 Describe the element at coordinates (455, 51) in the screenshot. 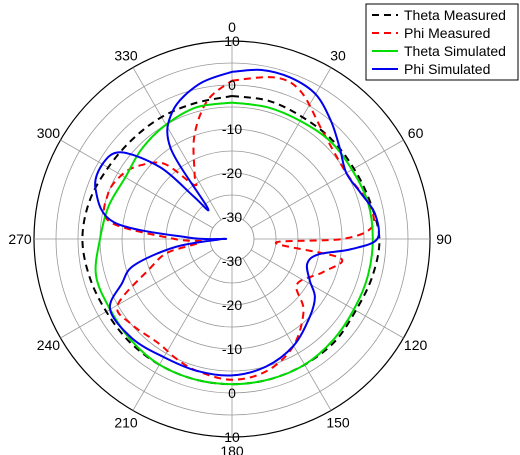

I see `legend-label: Theta Simulated` at that location.